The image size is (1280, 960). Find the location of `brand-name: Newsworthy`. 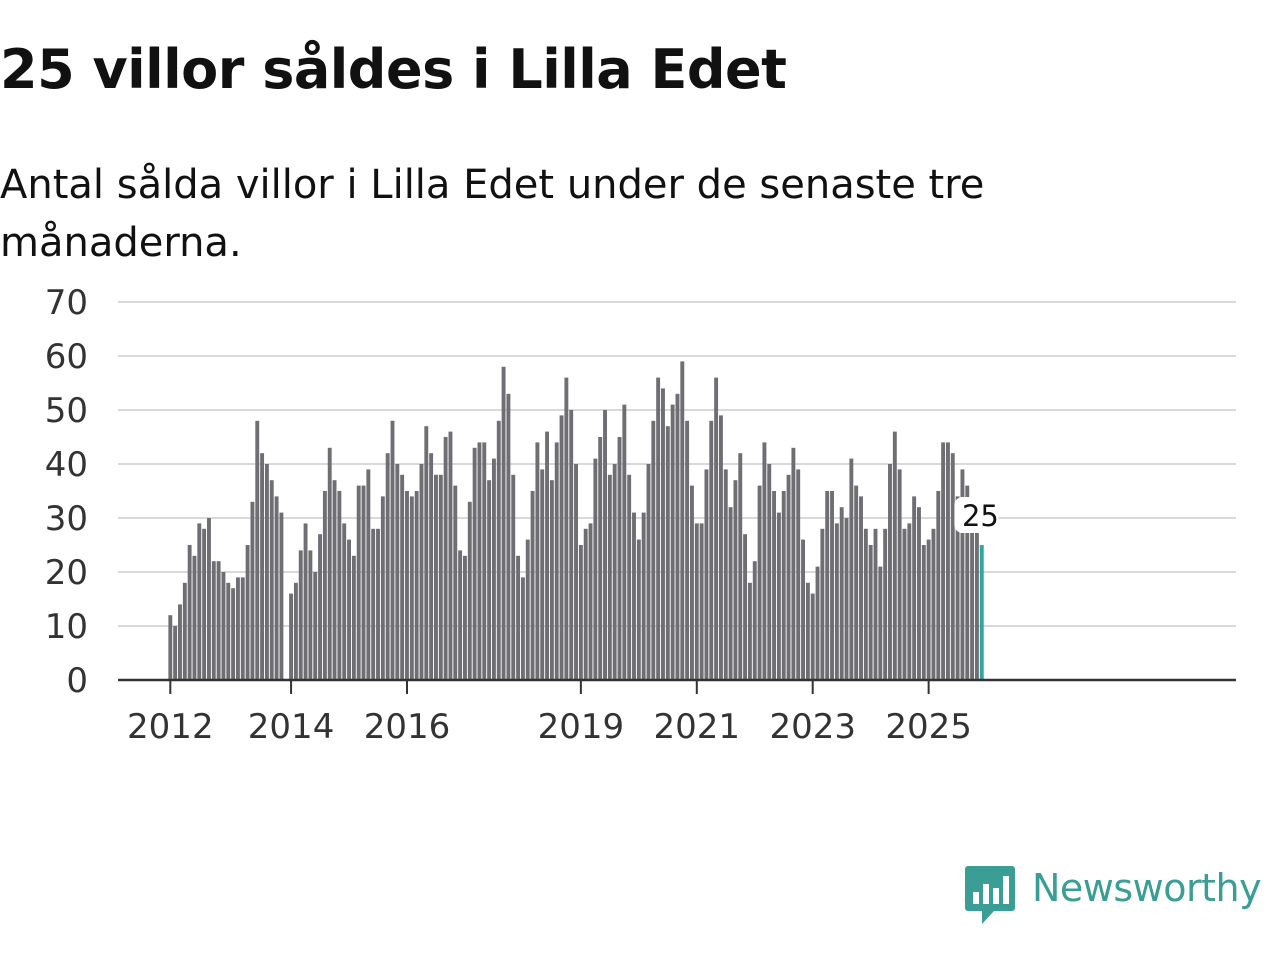

brand-name: Newsworthy is located at coordinates (1147, 888).